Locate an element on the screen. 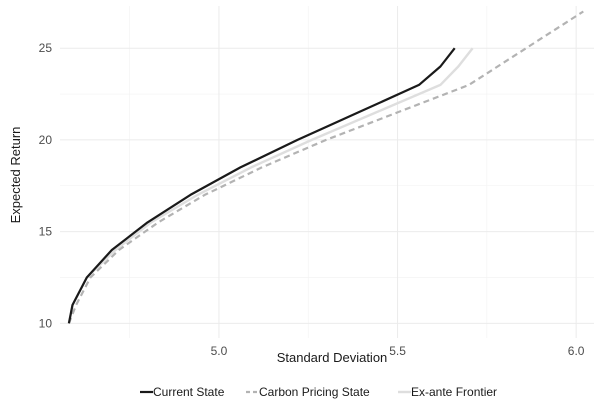  x-axis-ticks: 5.0 5.5 6.0 is located at coordinates (398, 351).